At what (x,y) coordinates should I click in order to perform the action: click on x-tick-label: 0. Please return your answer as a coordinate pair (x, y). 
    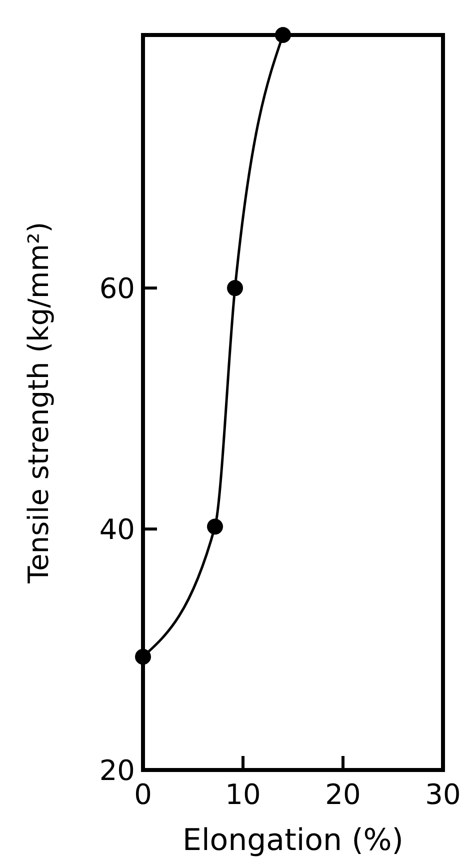
    Looking at the image, I should click on (143, 794).